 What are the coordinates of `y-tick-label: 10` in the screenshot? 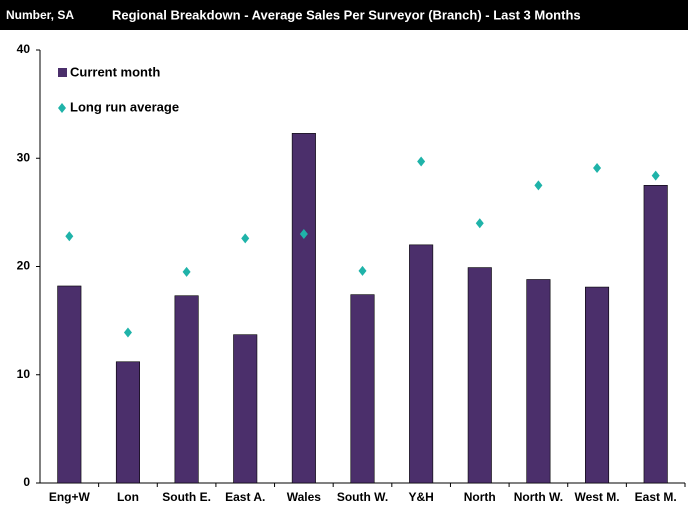 It's located at (24, 374).